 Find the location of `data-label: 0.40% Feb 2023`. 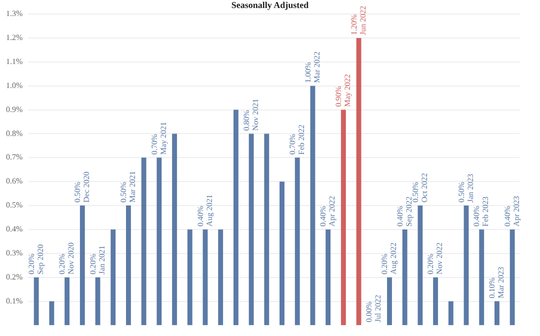

data-label: 0.40% Feb 2023 is located at coordinates (481, 211).